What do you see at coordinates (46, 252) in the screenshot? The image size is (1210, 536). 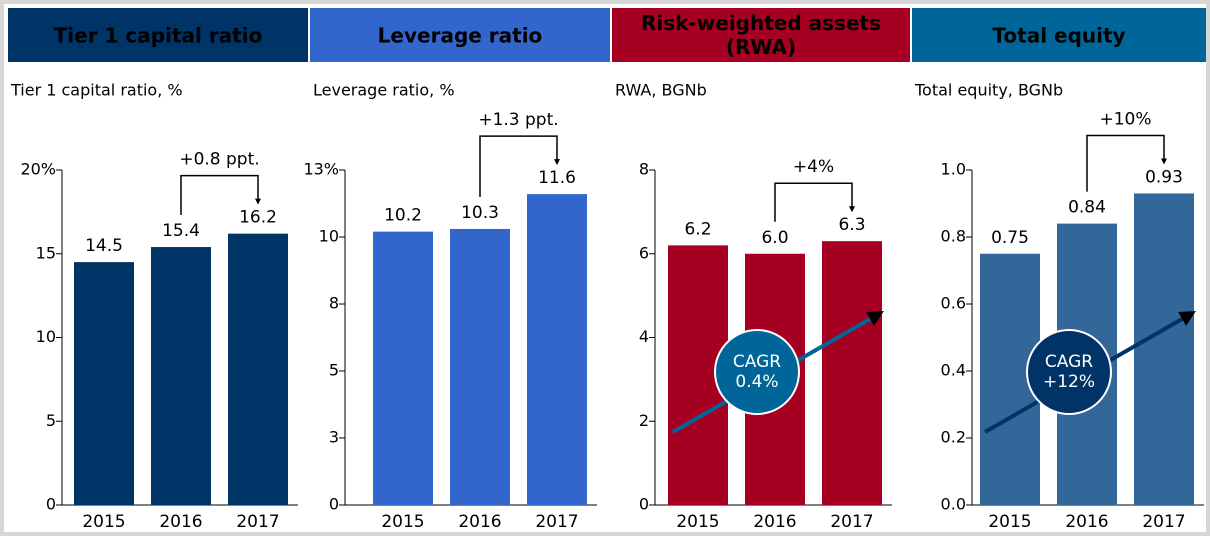 I see `y-tick-label: 15` at bounding box center [46, 252].